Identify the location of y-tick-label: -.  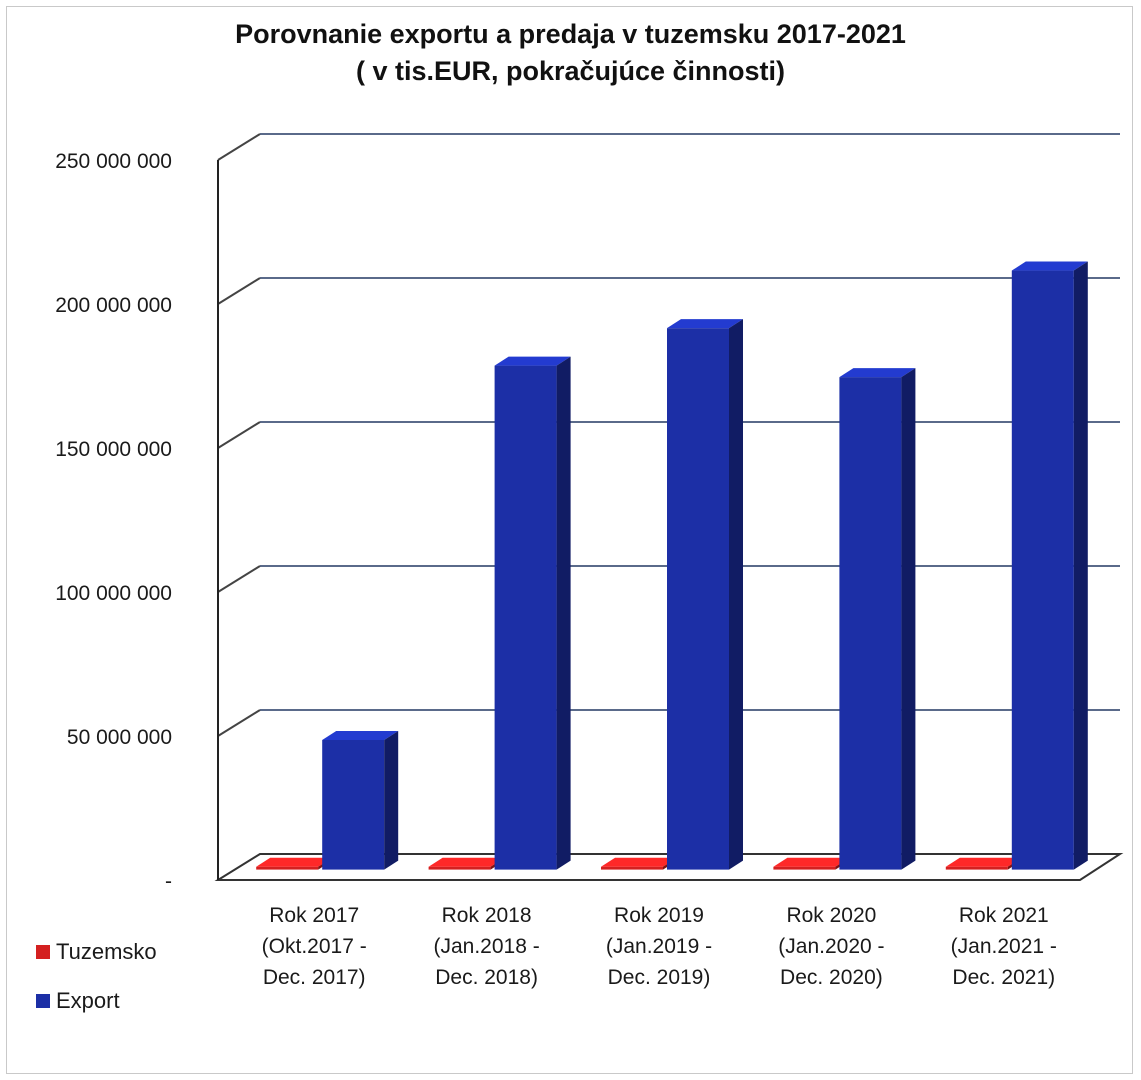
(168, 881).